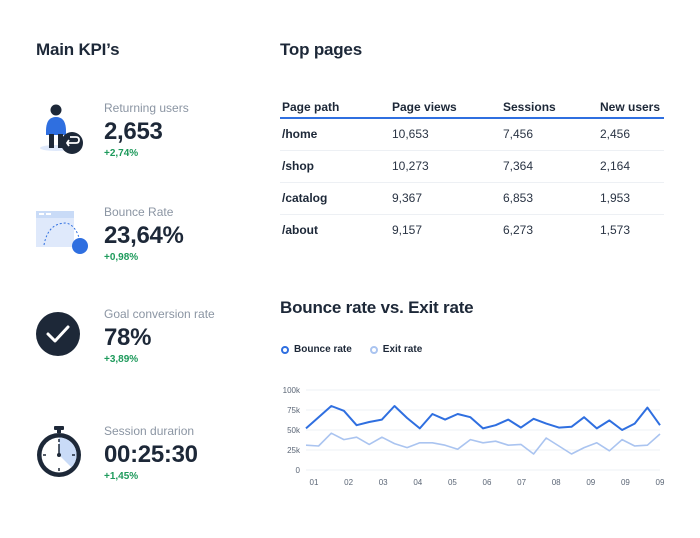 The height and width of the screenshot is (538, 700). Describe the element at coordinates (335, 134) in the screenshot. I see `cell-page-path: /home` at that location.